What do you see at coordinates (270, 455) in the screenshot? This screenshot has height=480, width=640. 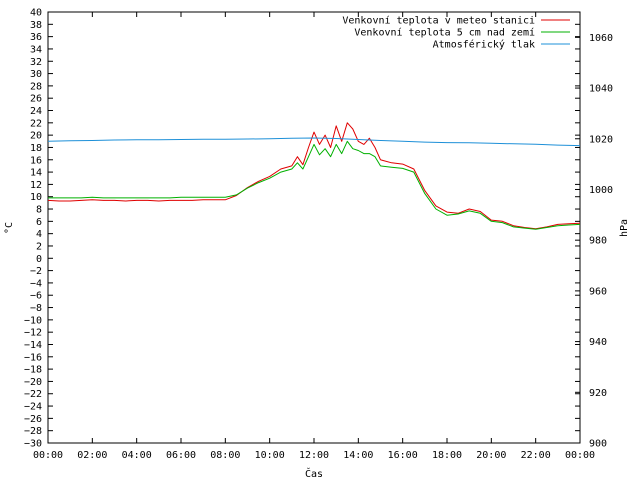 I see `x-tick-label: 10:00` at bounding box center [270, 455].